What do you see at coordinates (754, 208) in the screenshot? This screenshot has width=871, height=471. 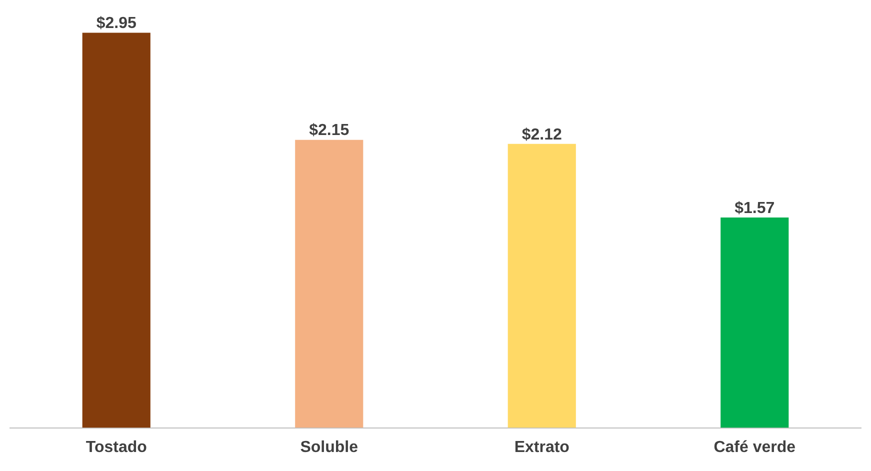 I see `data-label: $1.57` at bounding box center [754, 208].